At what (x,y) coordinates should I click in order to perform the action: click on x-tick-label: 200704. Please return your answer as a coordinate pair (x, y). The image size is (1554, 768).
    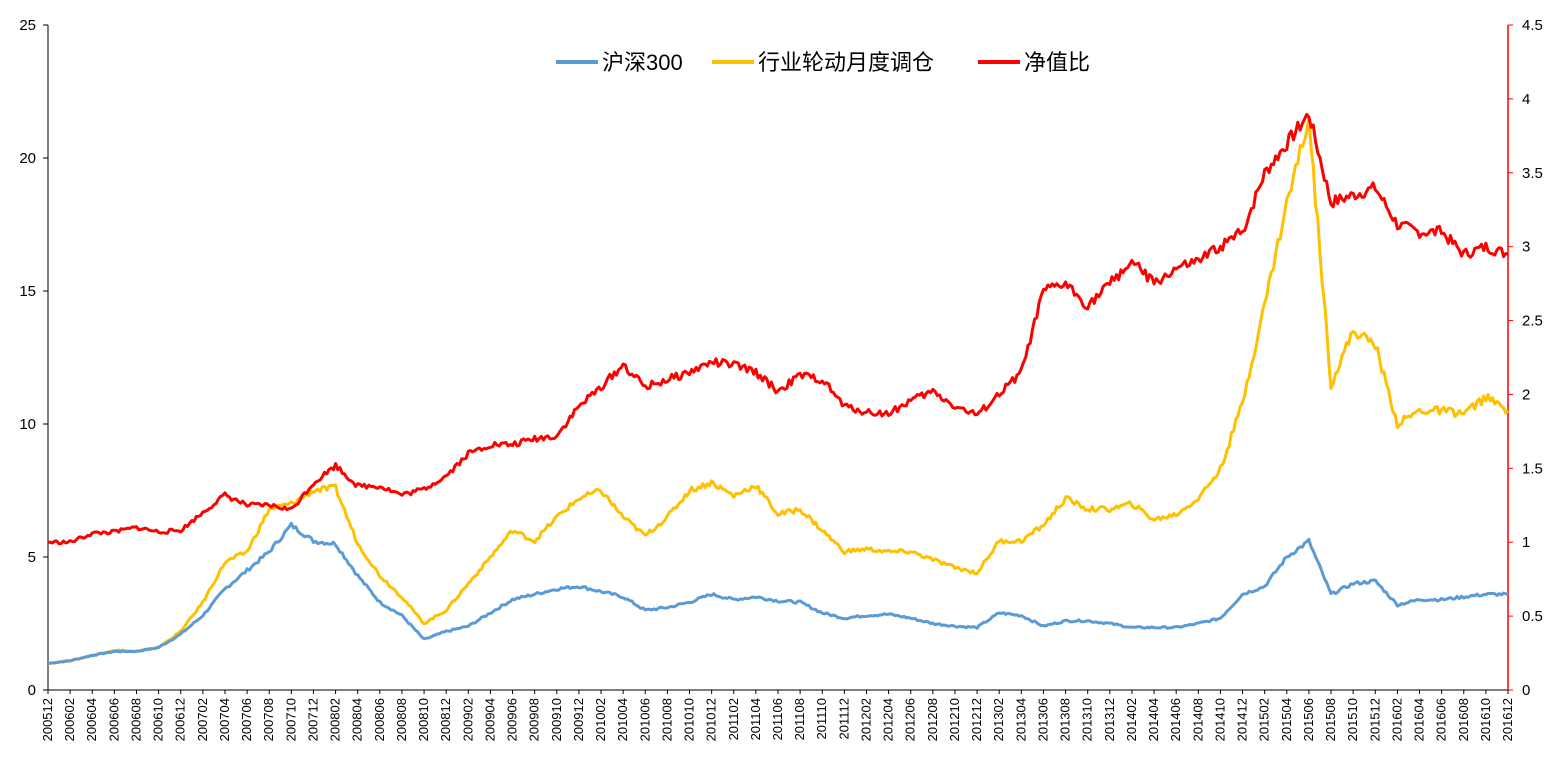
    Looking at the image, I should click on (224, 719).